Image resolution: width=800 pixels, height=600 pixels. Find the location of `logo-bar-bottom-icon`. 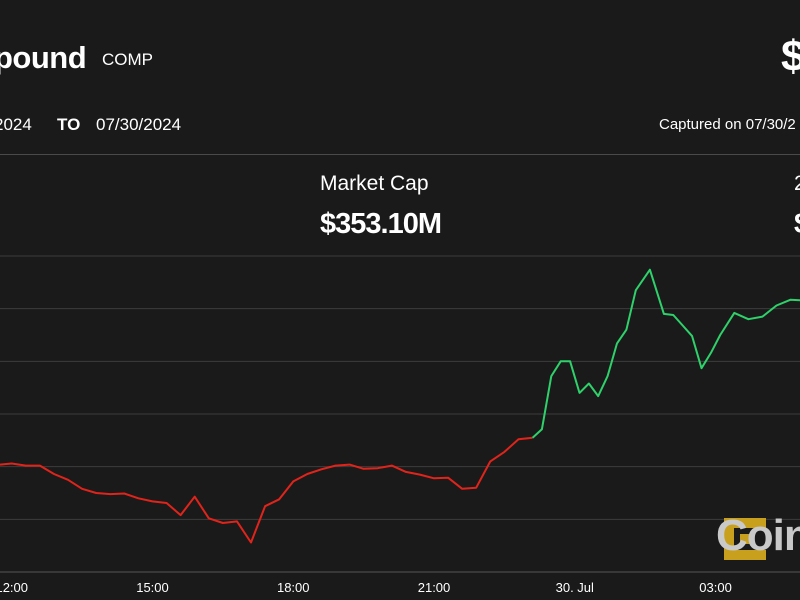

logo-bar-bottom-icon is located at coordinates (745, 555).